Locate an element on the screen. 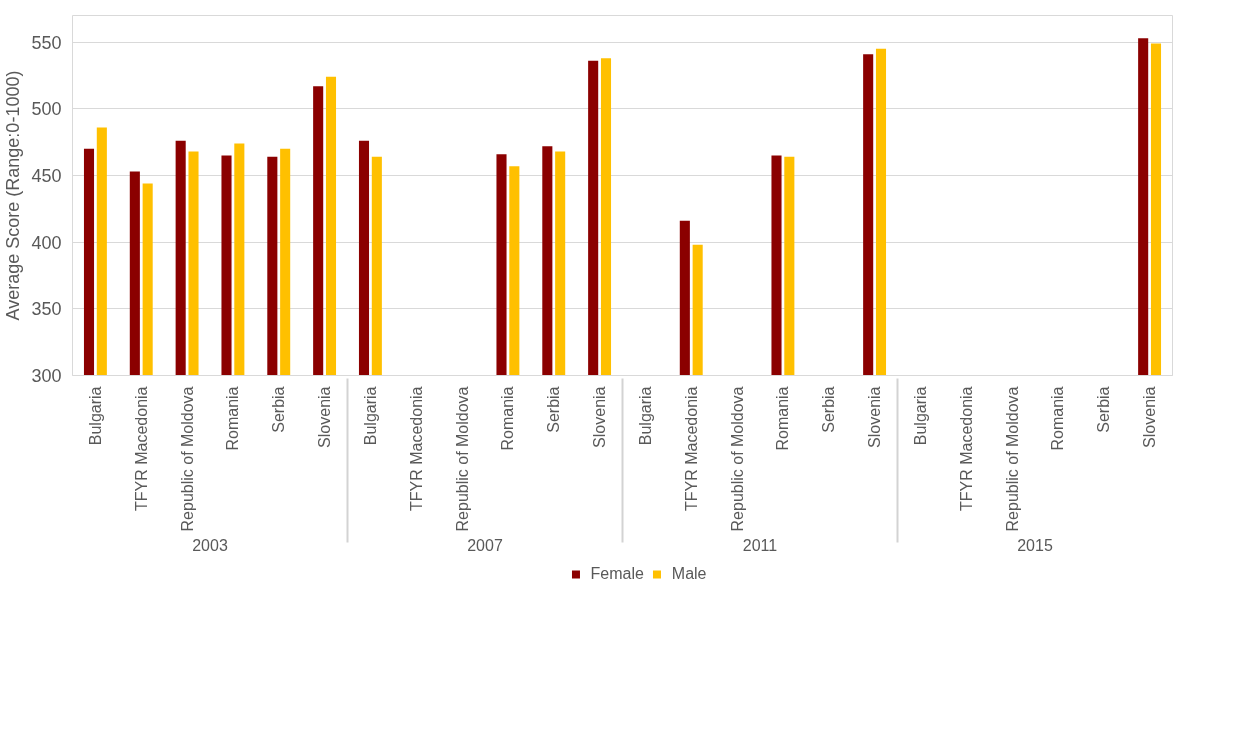 The height and width of the screenshot is (738, 1252). text: 2011 is located at coordinates (760, 546).